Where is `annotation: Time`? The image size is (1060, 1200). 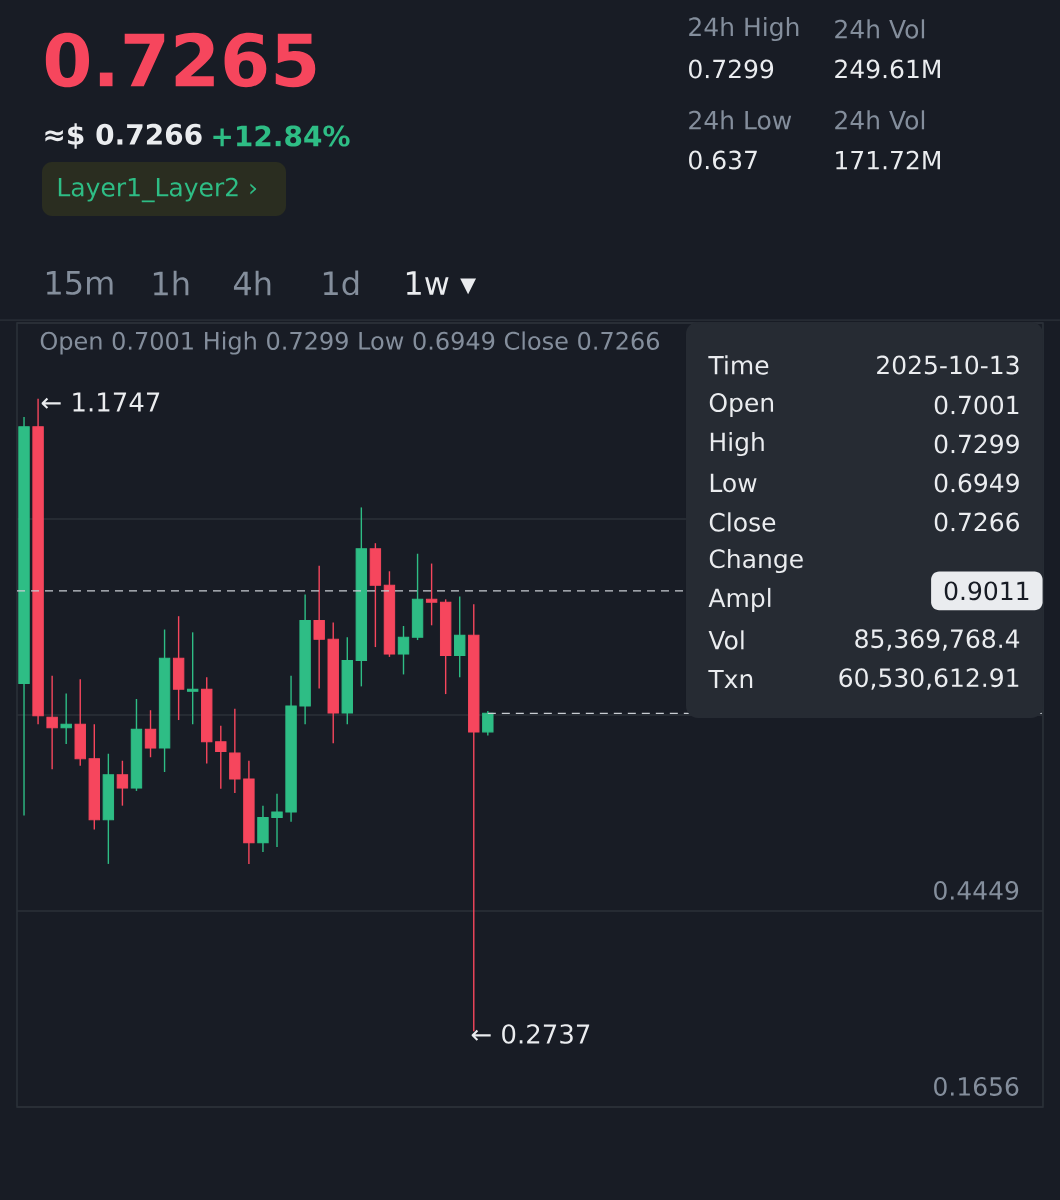 annotation: Time is located at coordinates (738, 365).